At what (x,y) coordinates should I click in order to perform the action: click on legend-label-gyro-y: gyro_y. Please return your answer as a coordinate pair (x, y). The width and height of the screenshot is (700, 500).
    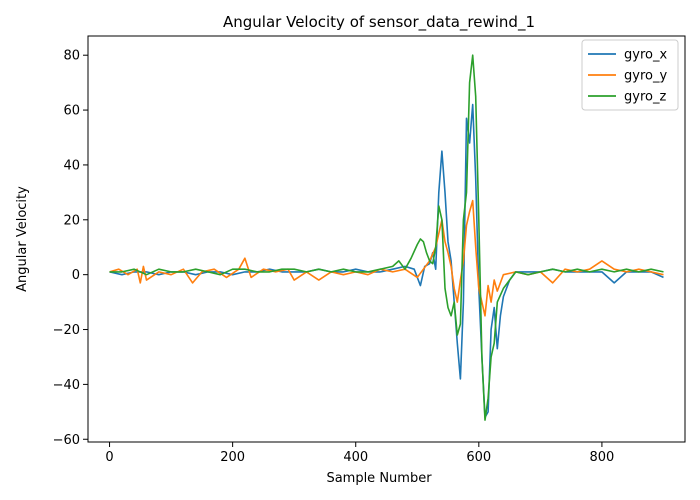
    Looking at the image, I should click on (645, 76).